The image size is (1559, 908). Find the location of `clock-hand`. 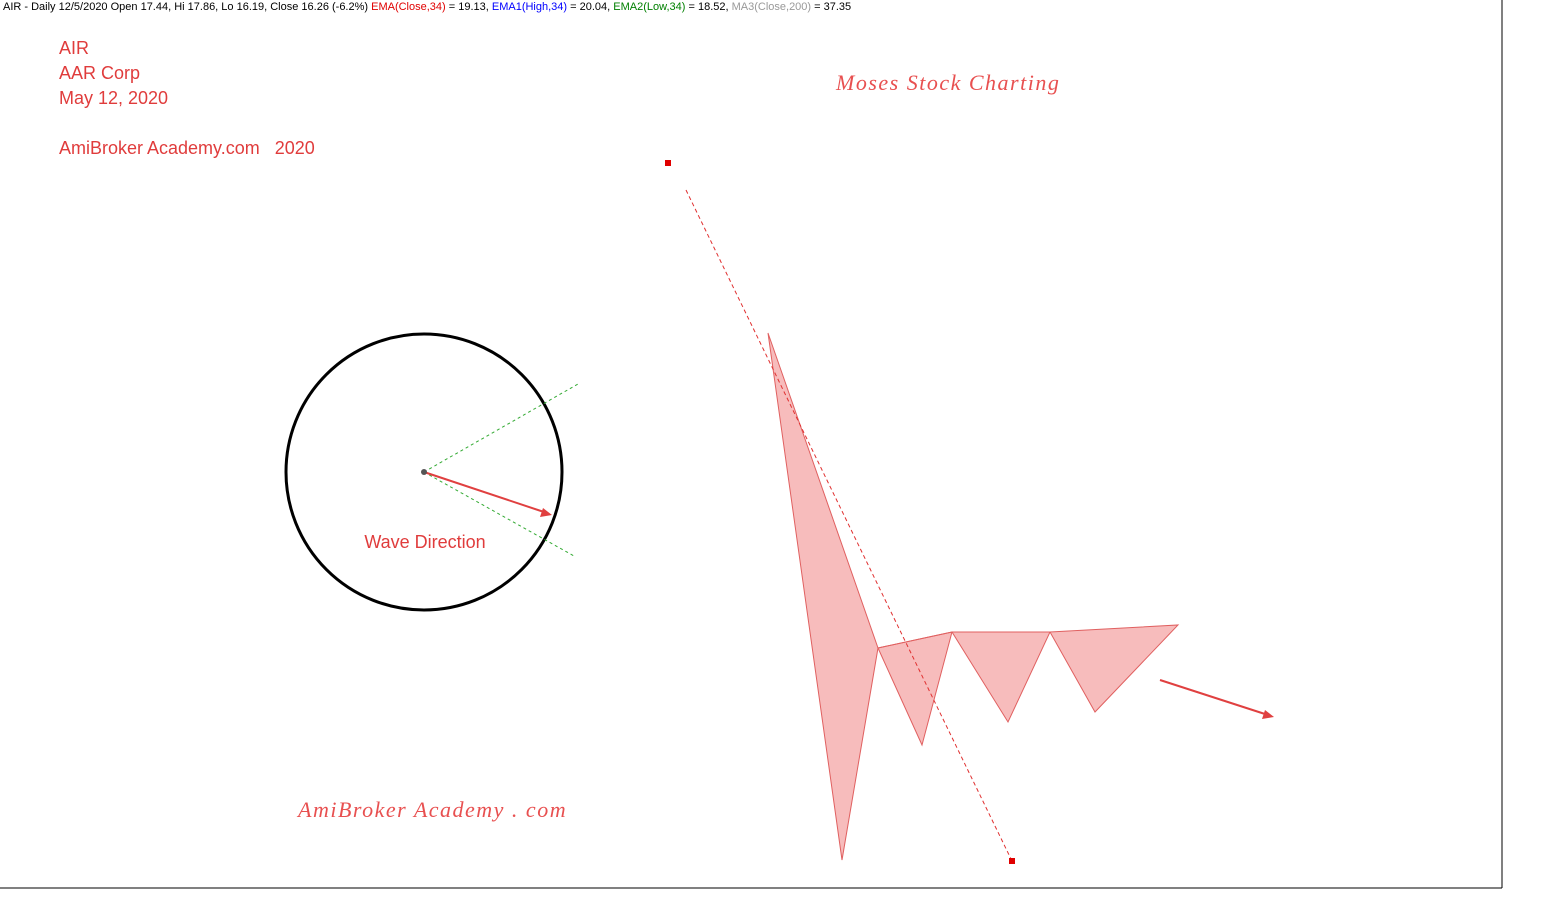

clock-hand is located at coordinates (484, 492).